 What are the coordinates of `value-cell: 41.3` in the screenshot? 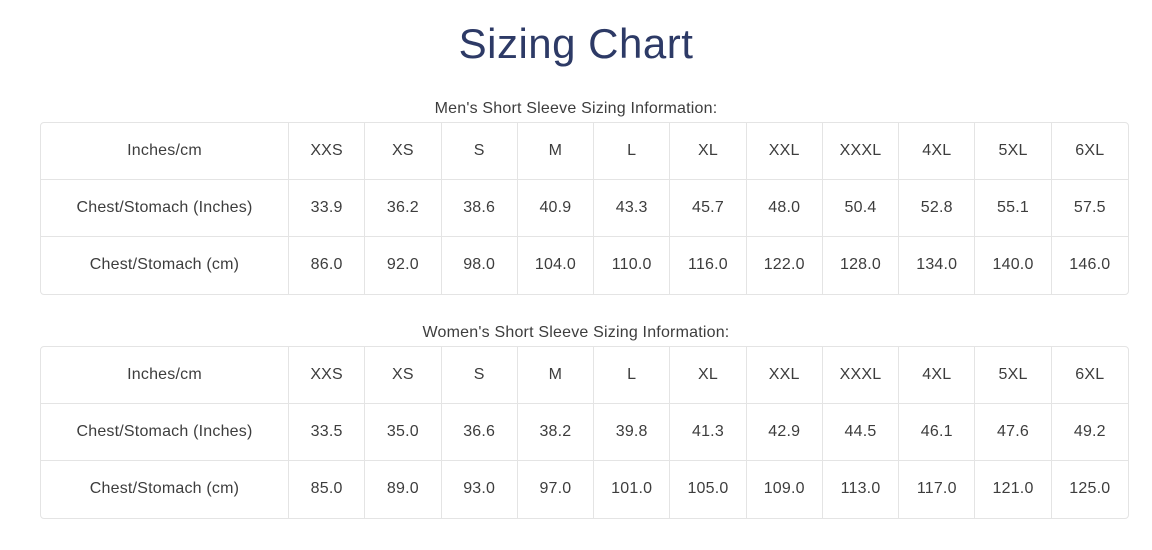 It's located at (708, 432).